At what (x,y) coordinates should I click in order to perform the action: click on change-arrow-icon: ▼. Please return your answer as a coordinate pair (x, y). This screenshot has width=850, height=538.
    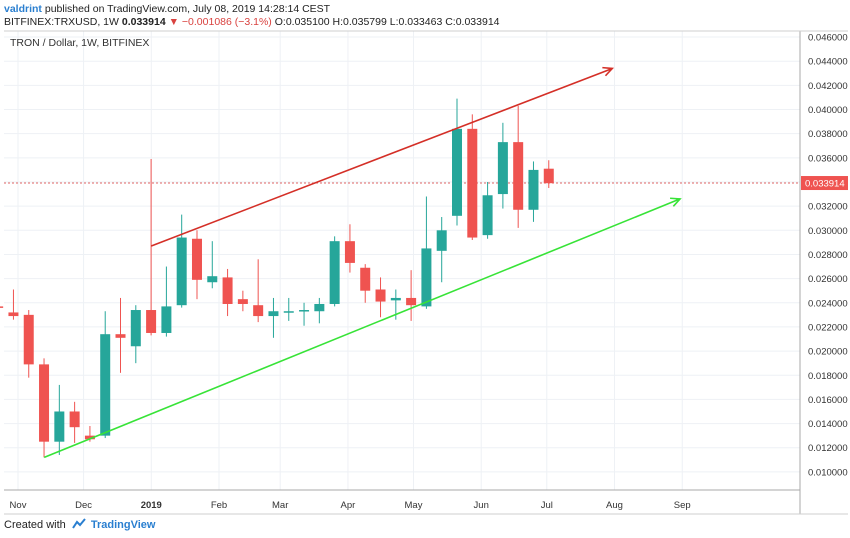
    Looking at the image, I should click on (173, 22).